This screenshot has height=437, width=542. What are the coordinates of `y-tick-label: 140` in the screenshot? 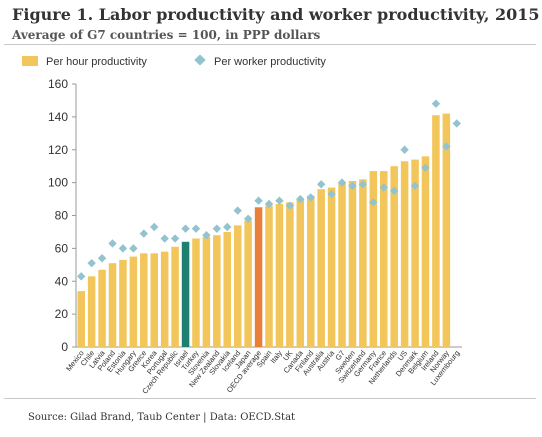 It's located at (58, 117).